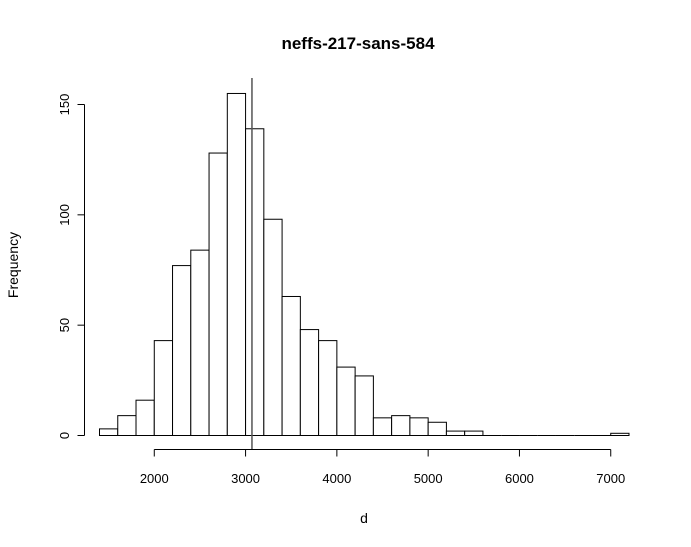 The height and width of the screenshot is (547, 691). What do you see at coordinates (610, 478) in the screenshot?
I see `x-tick-label: 7000` at bounding box center [610, 478].